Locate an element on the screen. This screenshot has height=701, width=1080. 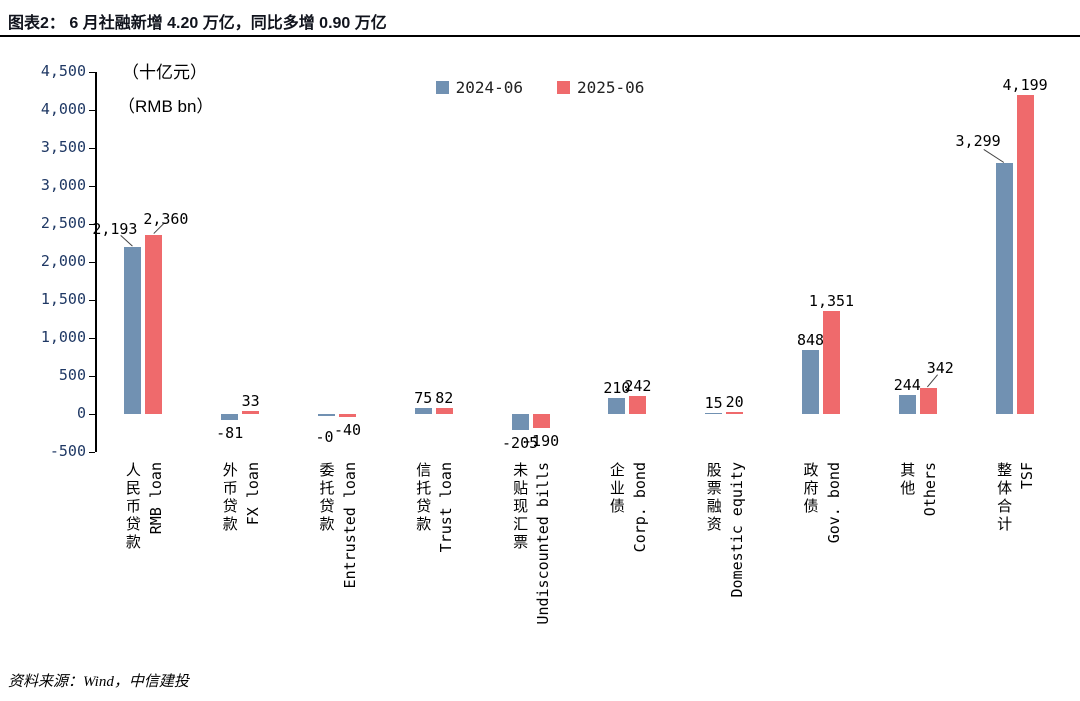
bar-2025-06-entrusted-loan is located at coordinates (347, 416).